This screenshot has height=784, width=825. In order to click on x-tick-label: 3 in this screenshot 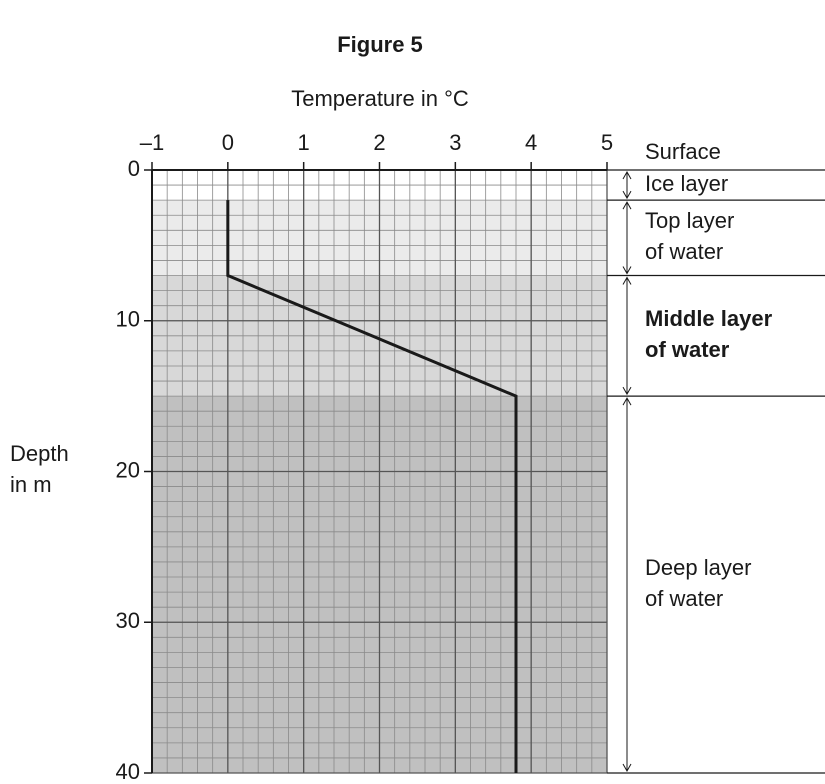, I will do `click(455, 142)`.